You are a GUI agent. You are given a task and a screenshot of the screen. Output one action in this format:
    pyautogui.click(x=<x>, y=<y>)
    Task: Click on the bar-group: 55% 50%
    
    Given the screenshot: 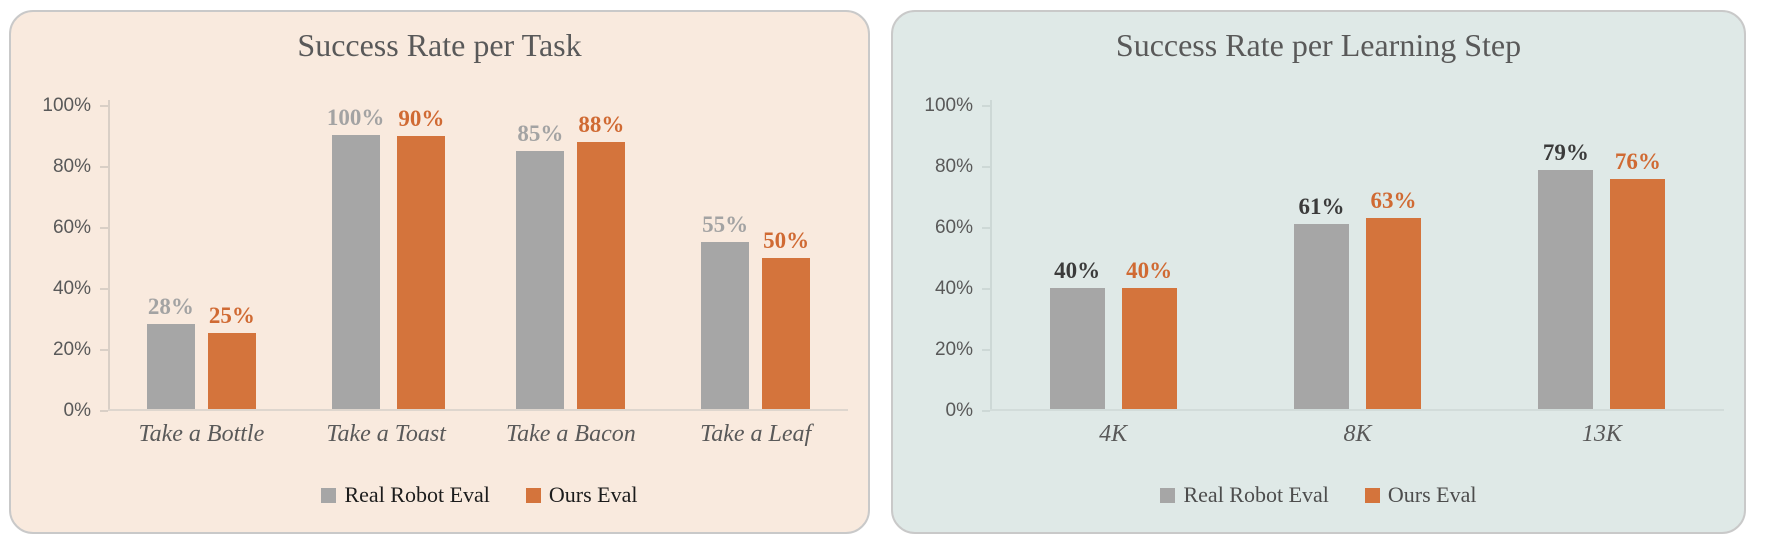 What is the action you would take?
    pyautogui.click(x=755, y=257)
    